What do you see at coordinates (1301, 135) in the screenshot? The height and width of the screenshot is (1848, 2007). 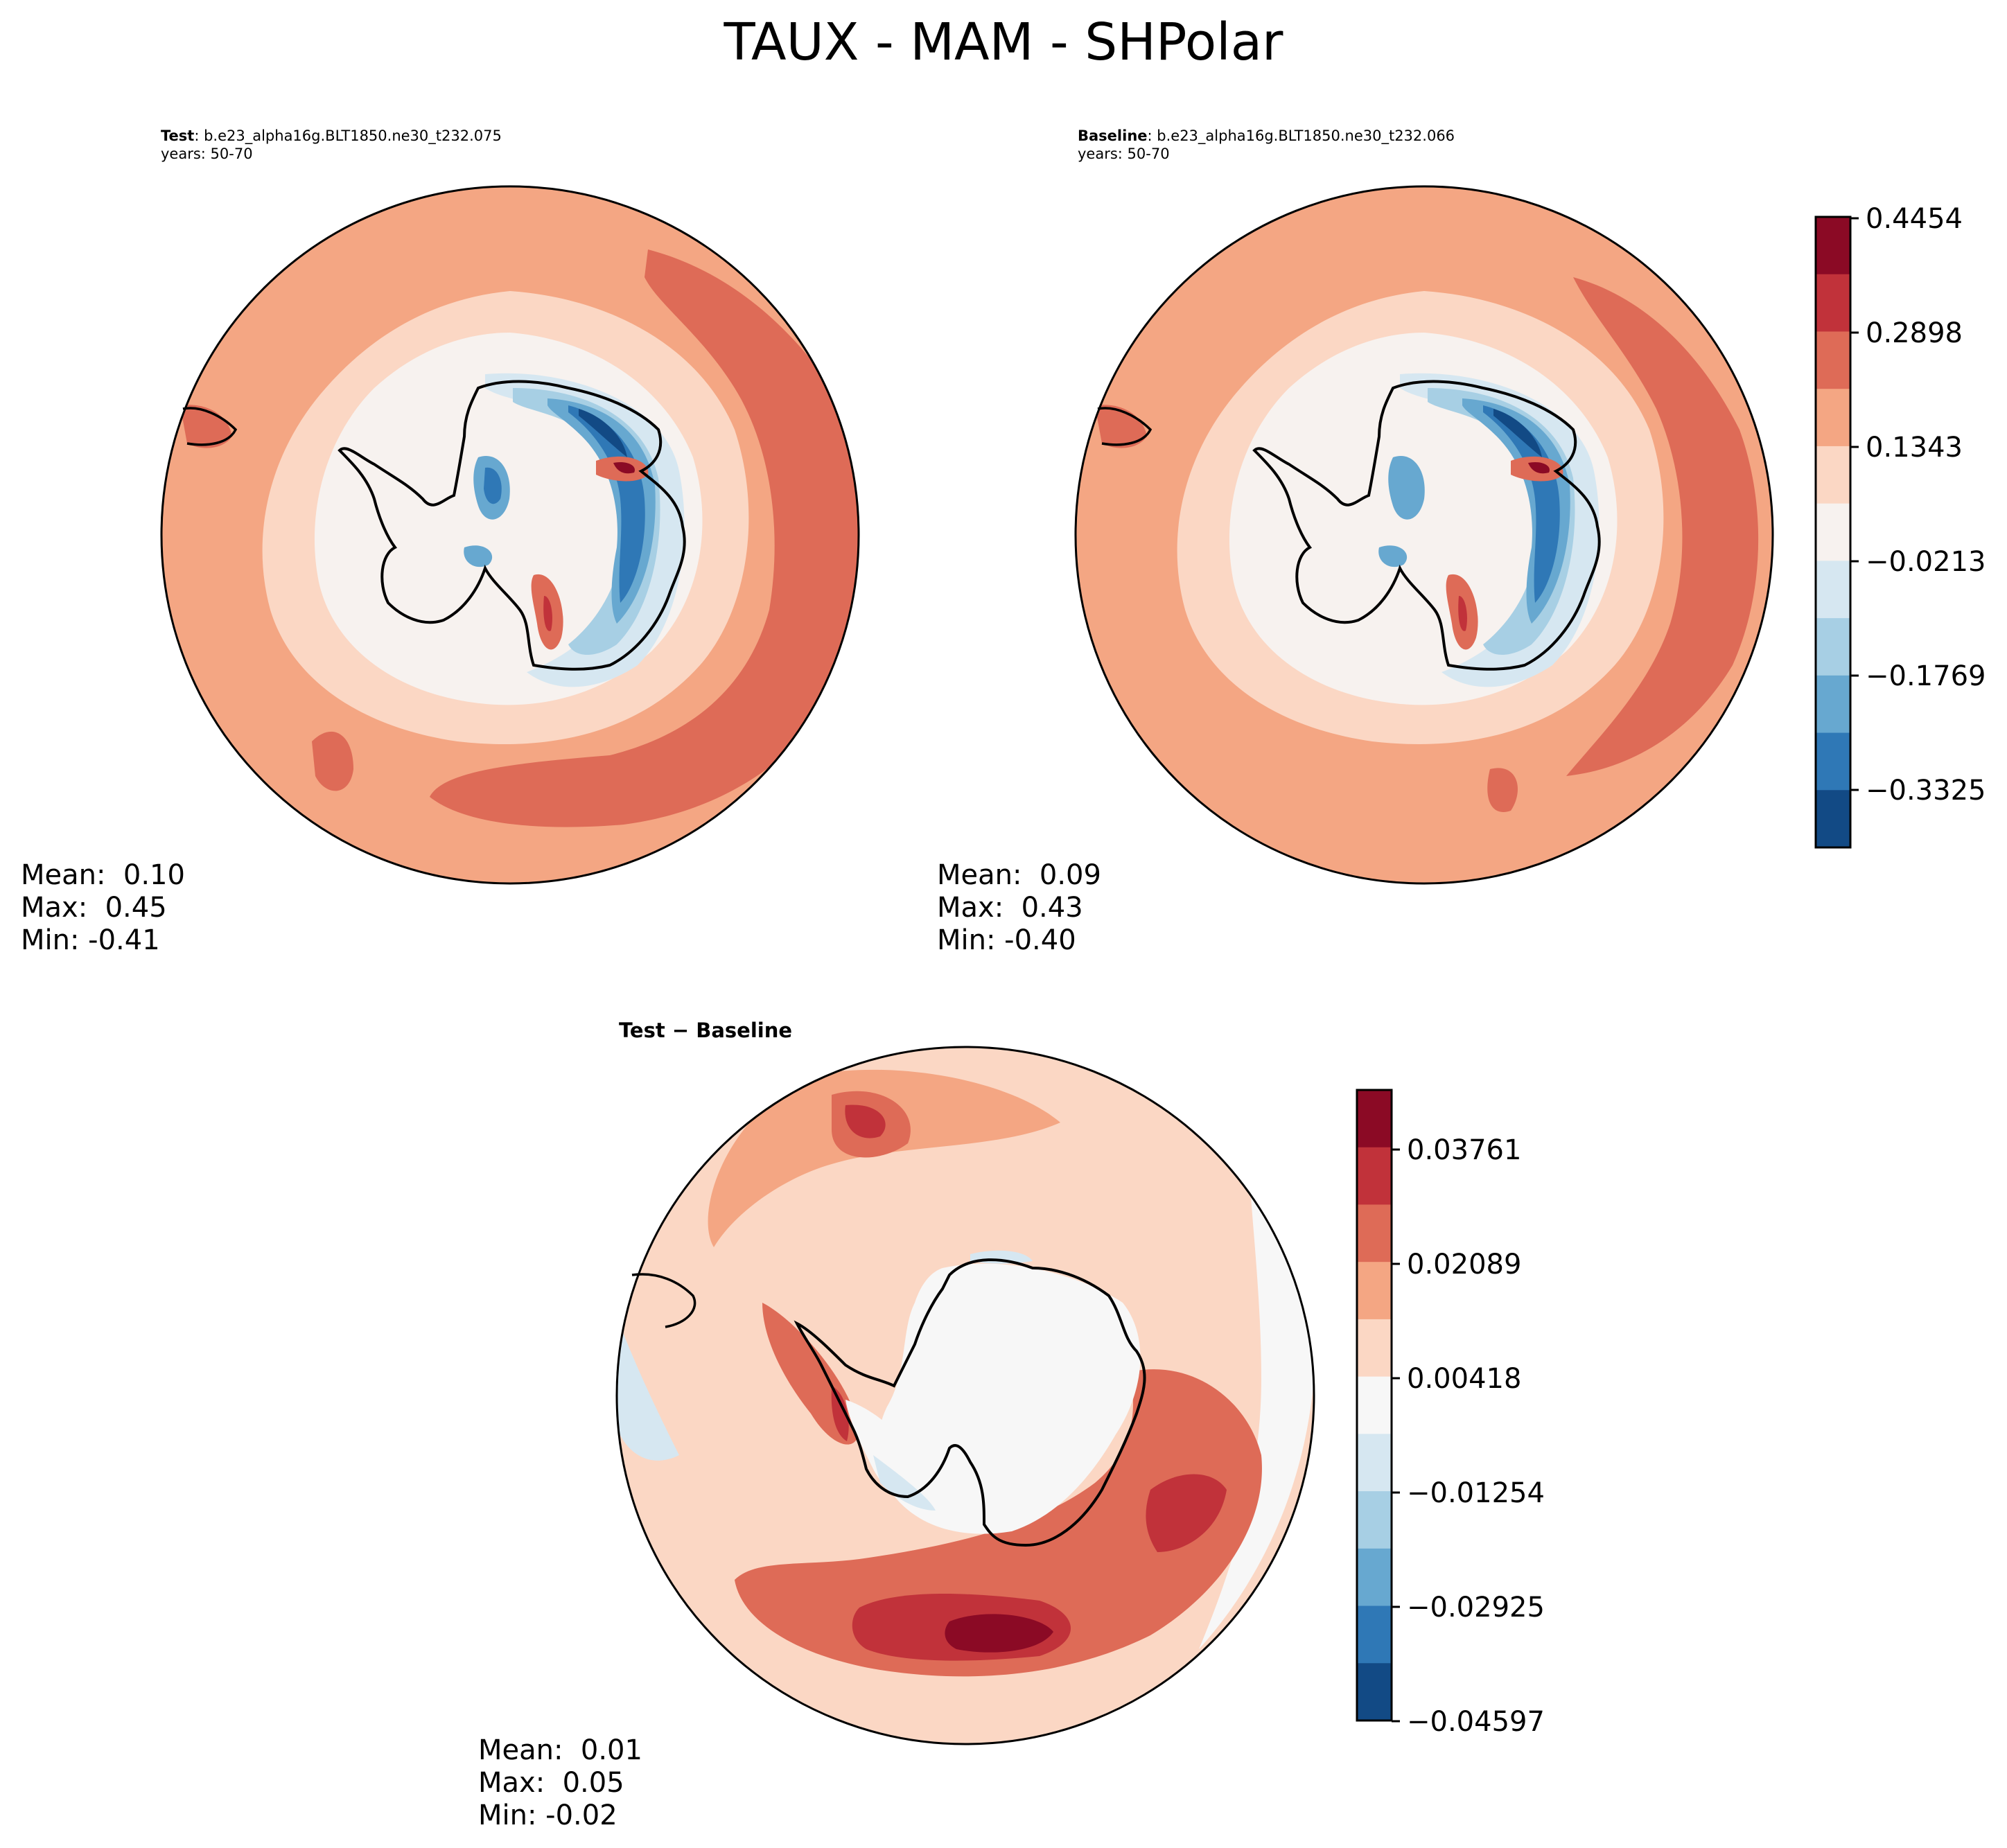 I see `baseline-case: : b.e23_alpha16g.BLT1850.ne30_t232.066` at bounding box center [1301, 135].